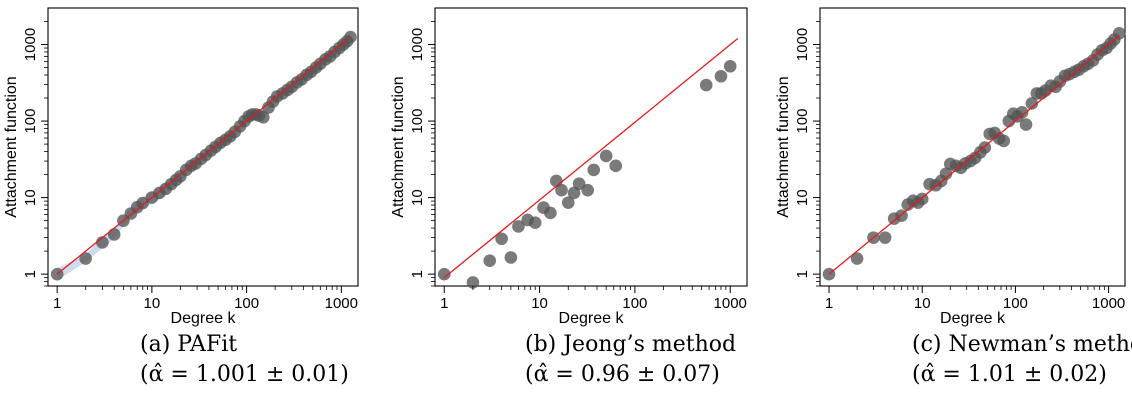  I want to click on data-points, so click(587, 174).